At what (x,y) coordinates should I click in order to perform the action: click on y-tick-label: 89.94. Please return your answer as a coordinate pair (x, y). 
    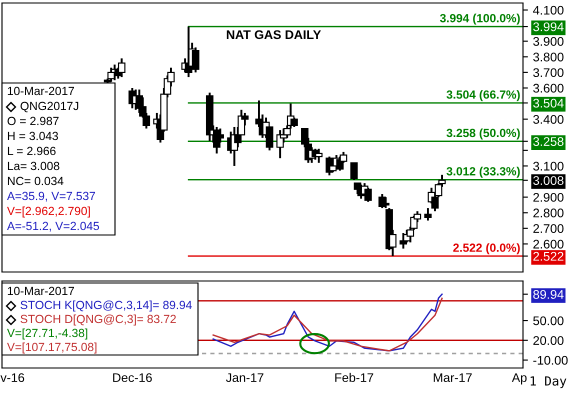
    Looking at the image, I should click on (548, 294).